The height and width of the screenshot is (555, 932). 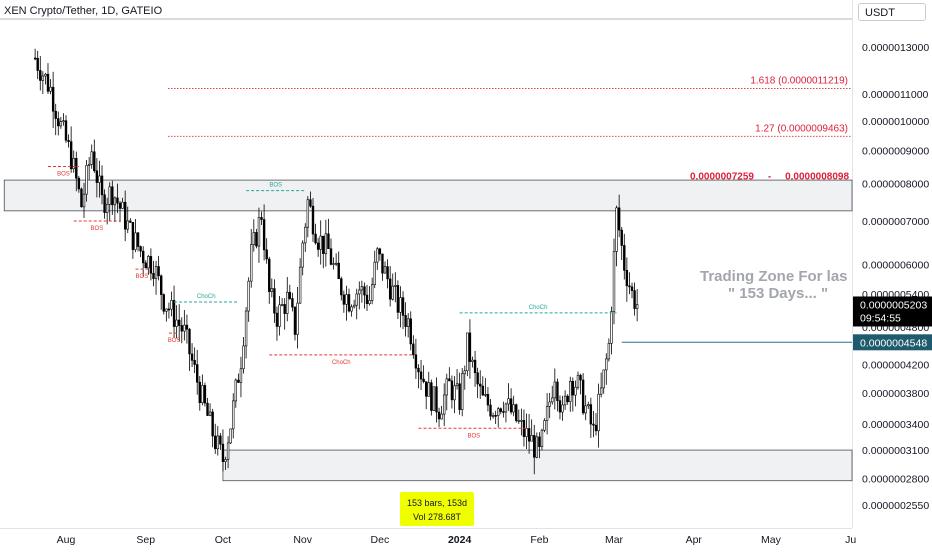 What do you see at coordinates (614, 540) in the screenshot?
I see `x-tick-label: Mar` at bounding box center [614, 540].